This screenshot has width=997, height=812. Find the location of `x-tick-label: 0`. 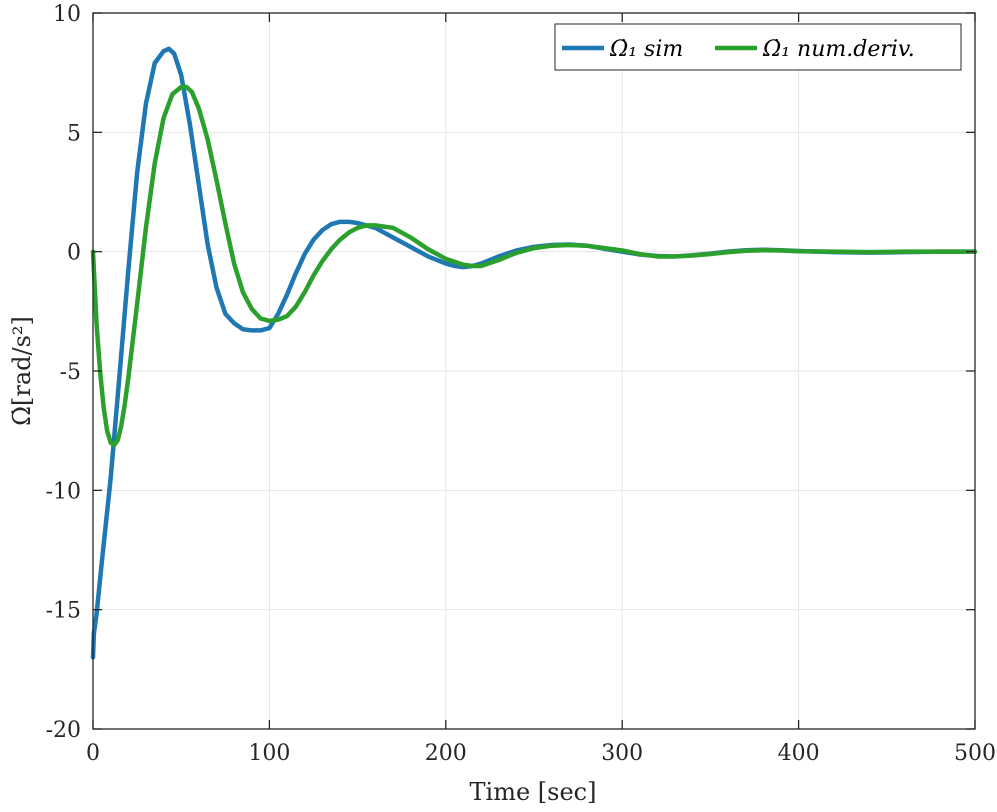

x-tick-label: 0 is located at coordinates (93, 753).